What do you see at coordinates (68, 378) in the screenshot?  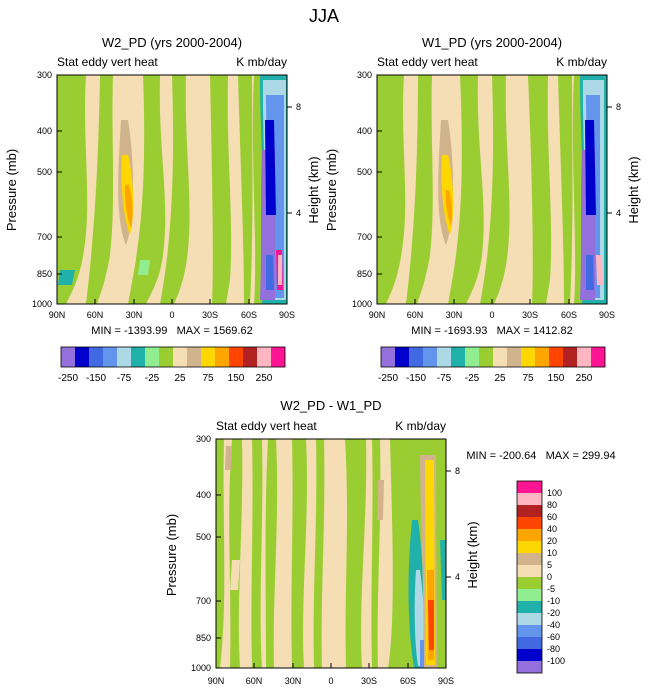 I see `colorbar-label: -250` at bounding box center [68, 378].